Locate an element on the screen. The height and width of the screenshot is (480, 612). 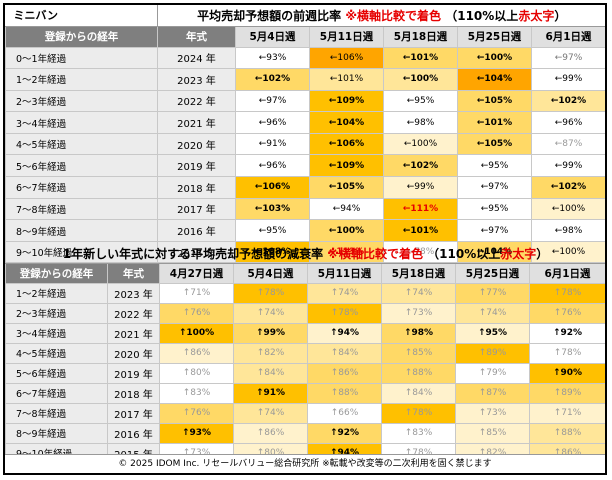
table-row: 4～5年経過 2020 年 ←91% ←106% ←100% ←105% ←87% is located at coordinates (305, 144).